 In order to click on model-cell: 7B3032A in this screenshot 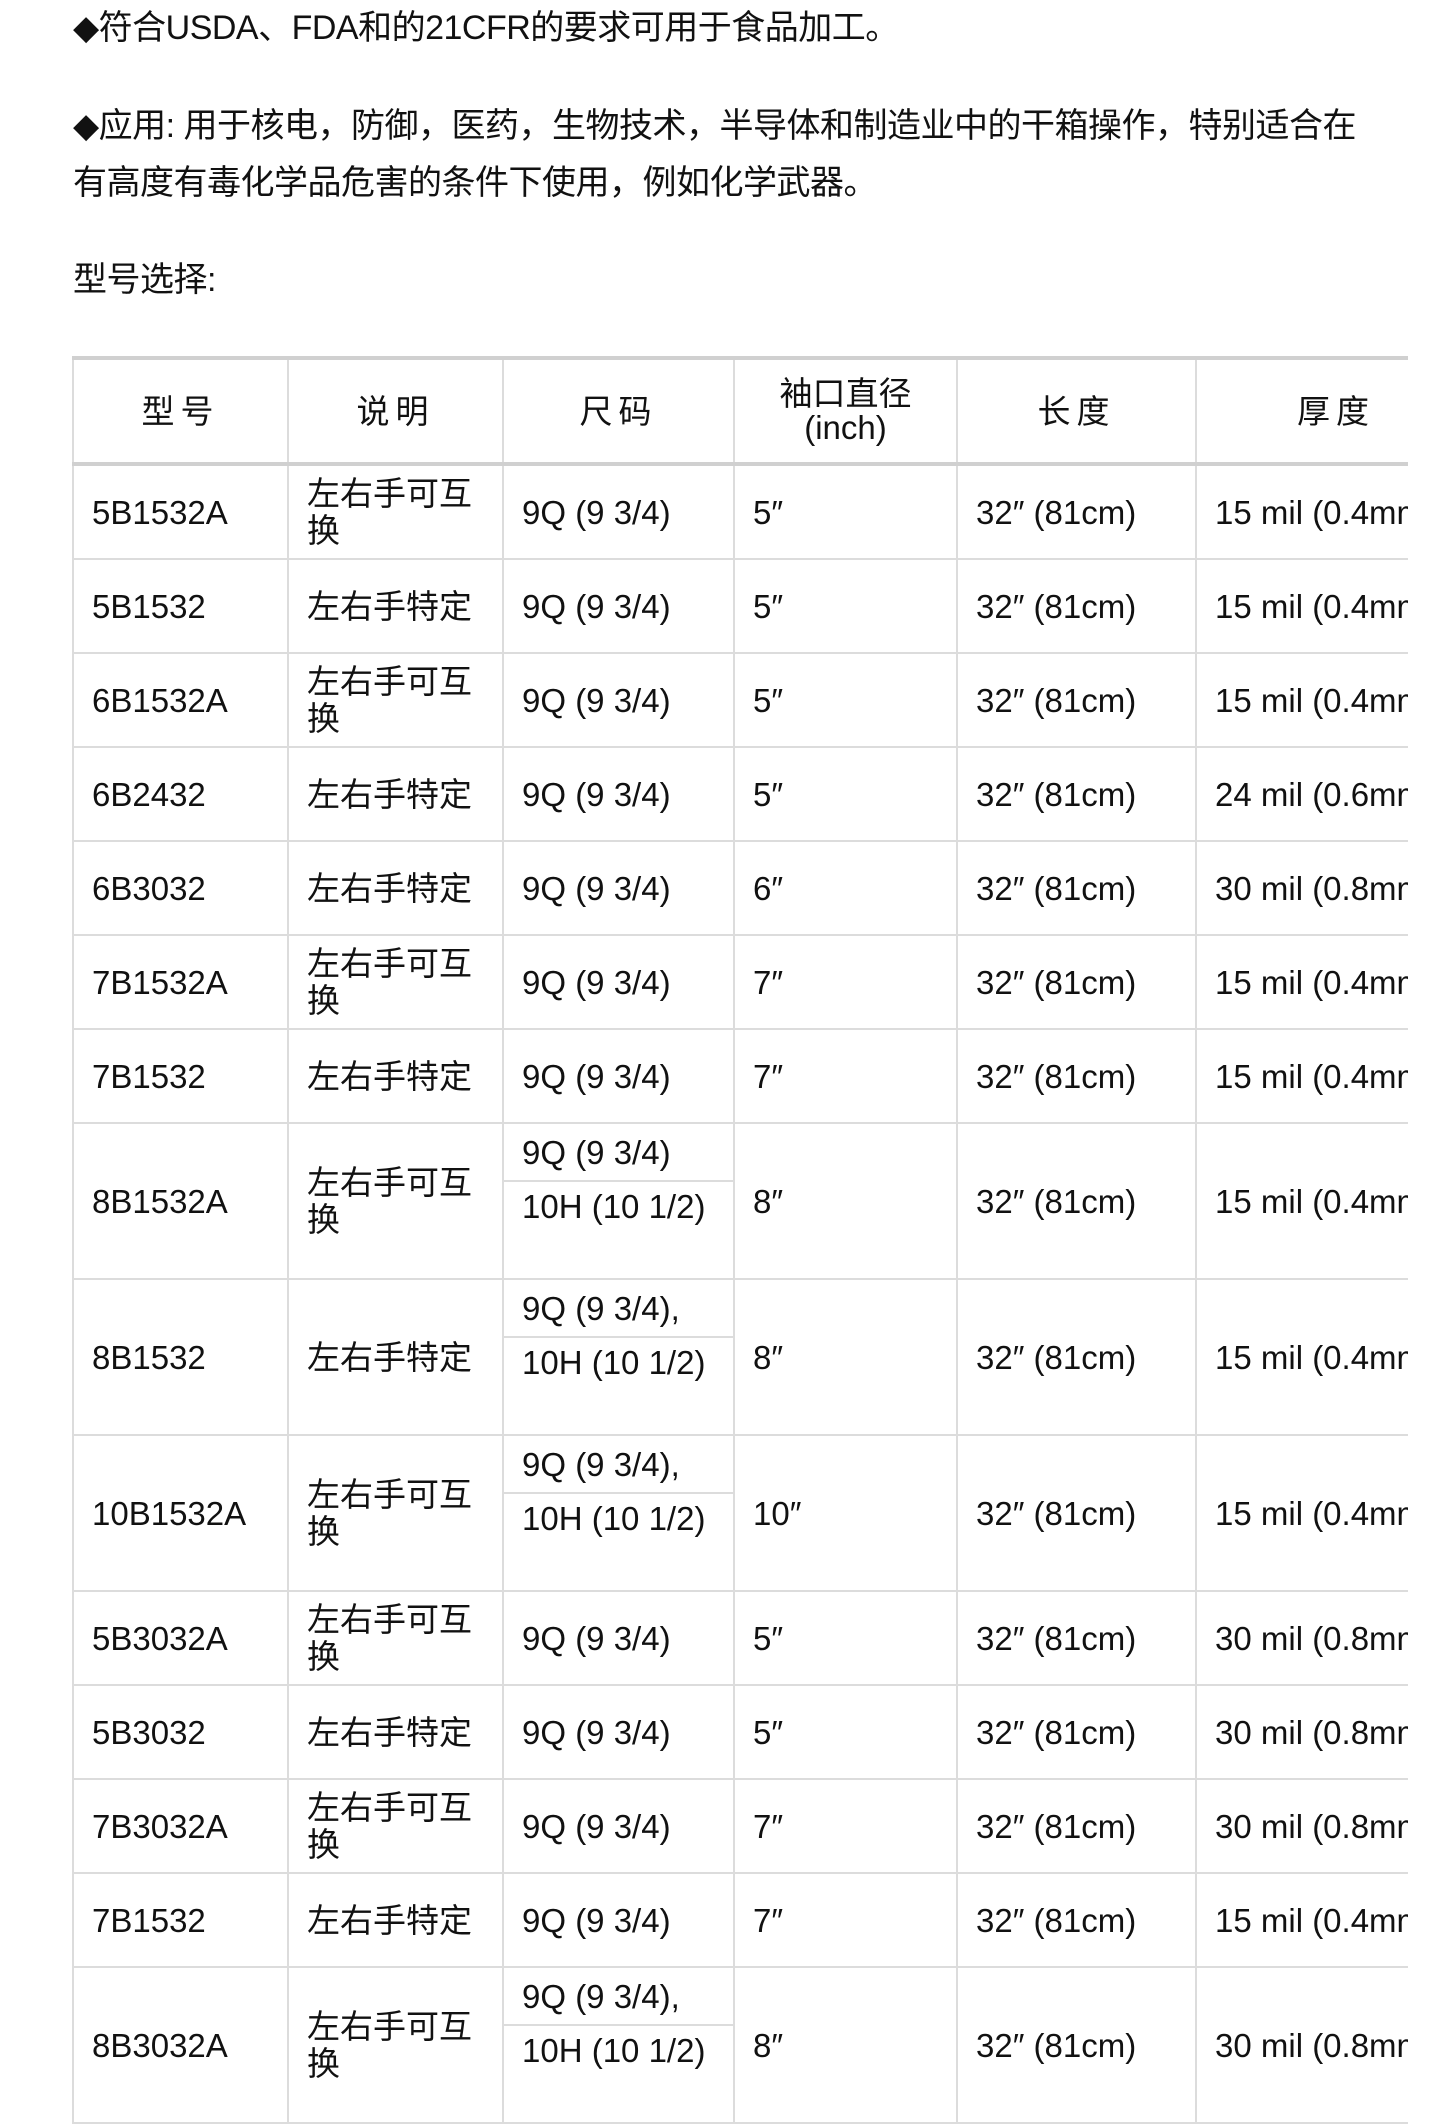, I will do `click(180, 1826)`.